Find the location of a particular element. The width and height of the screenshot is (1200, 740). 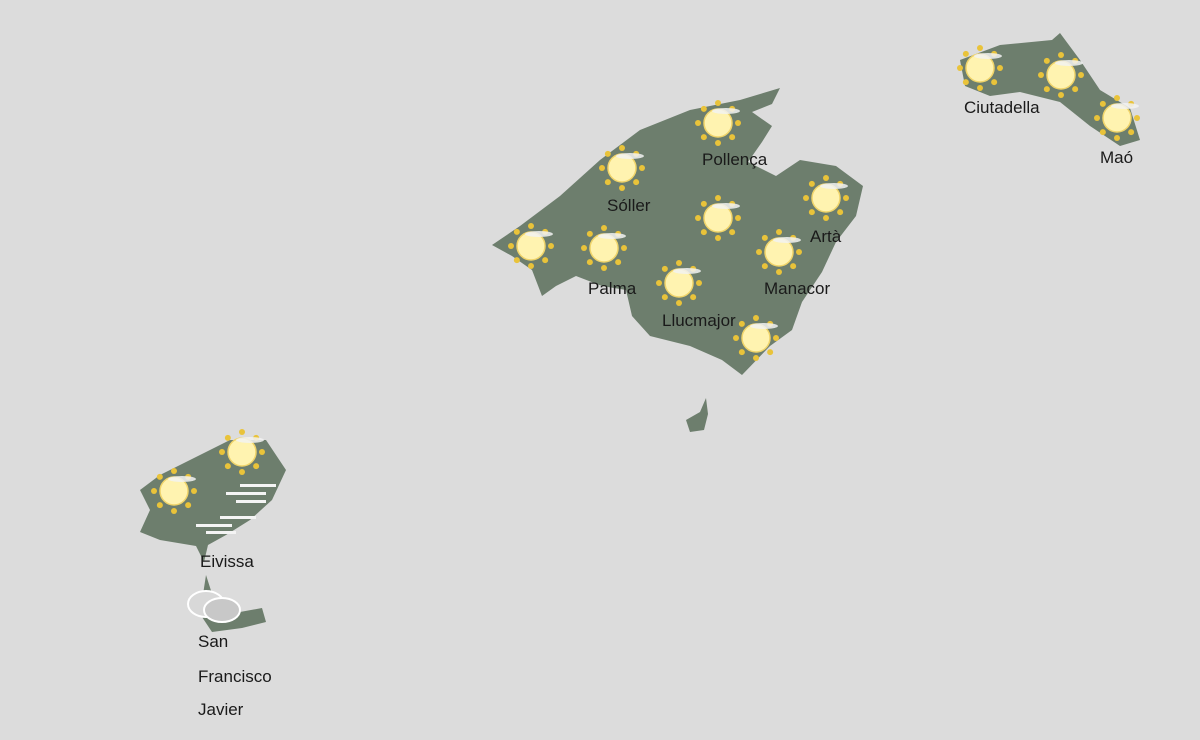

location-label: Francisco is located at coordinates (235, 676).